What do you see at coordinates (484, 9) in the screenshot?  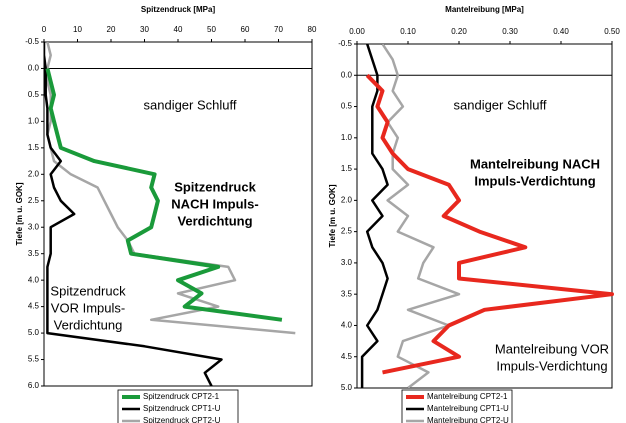 I see `axis-title: Mantelreibung [MPa]` at bounding box center [484, 9].